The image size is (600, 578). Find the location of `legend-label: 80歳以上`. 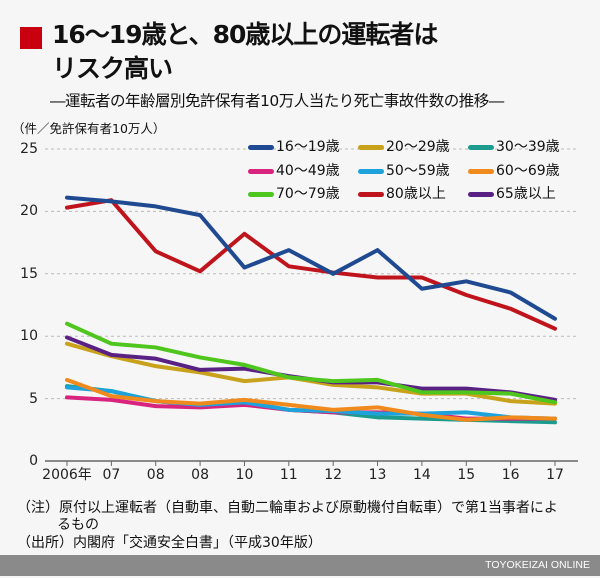

legend-label: 80歳以上 is located at coordinates (416, 194).